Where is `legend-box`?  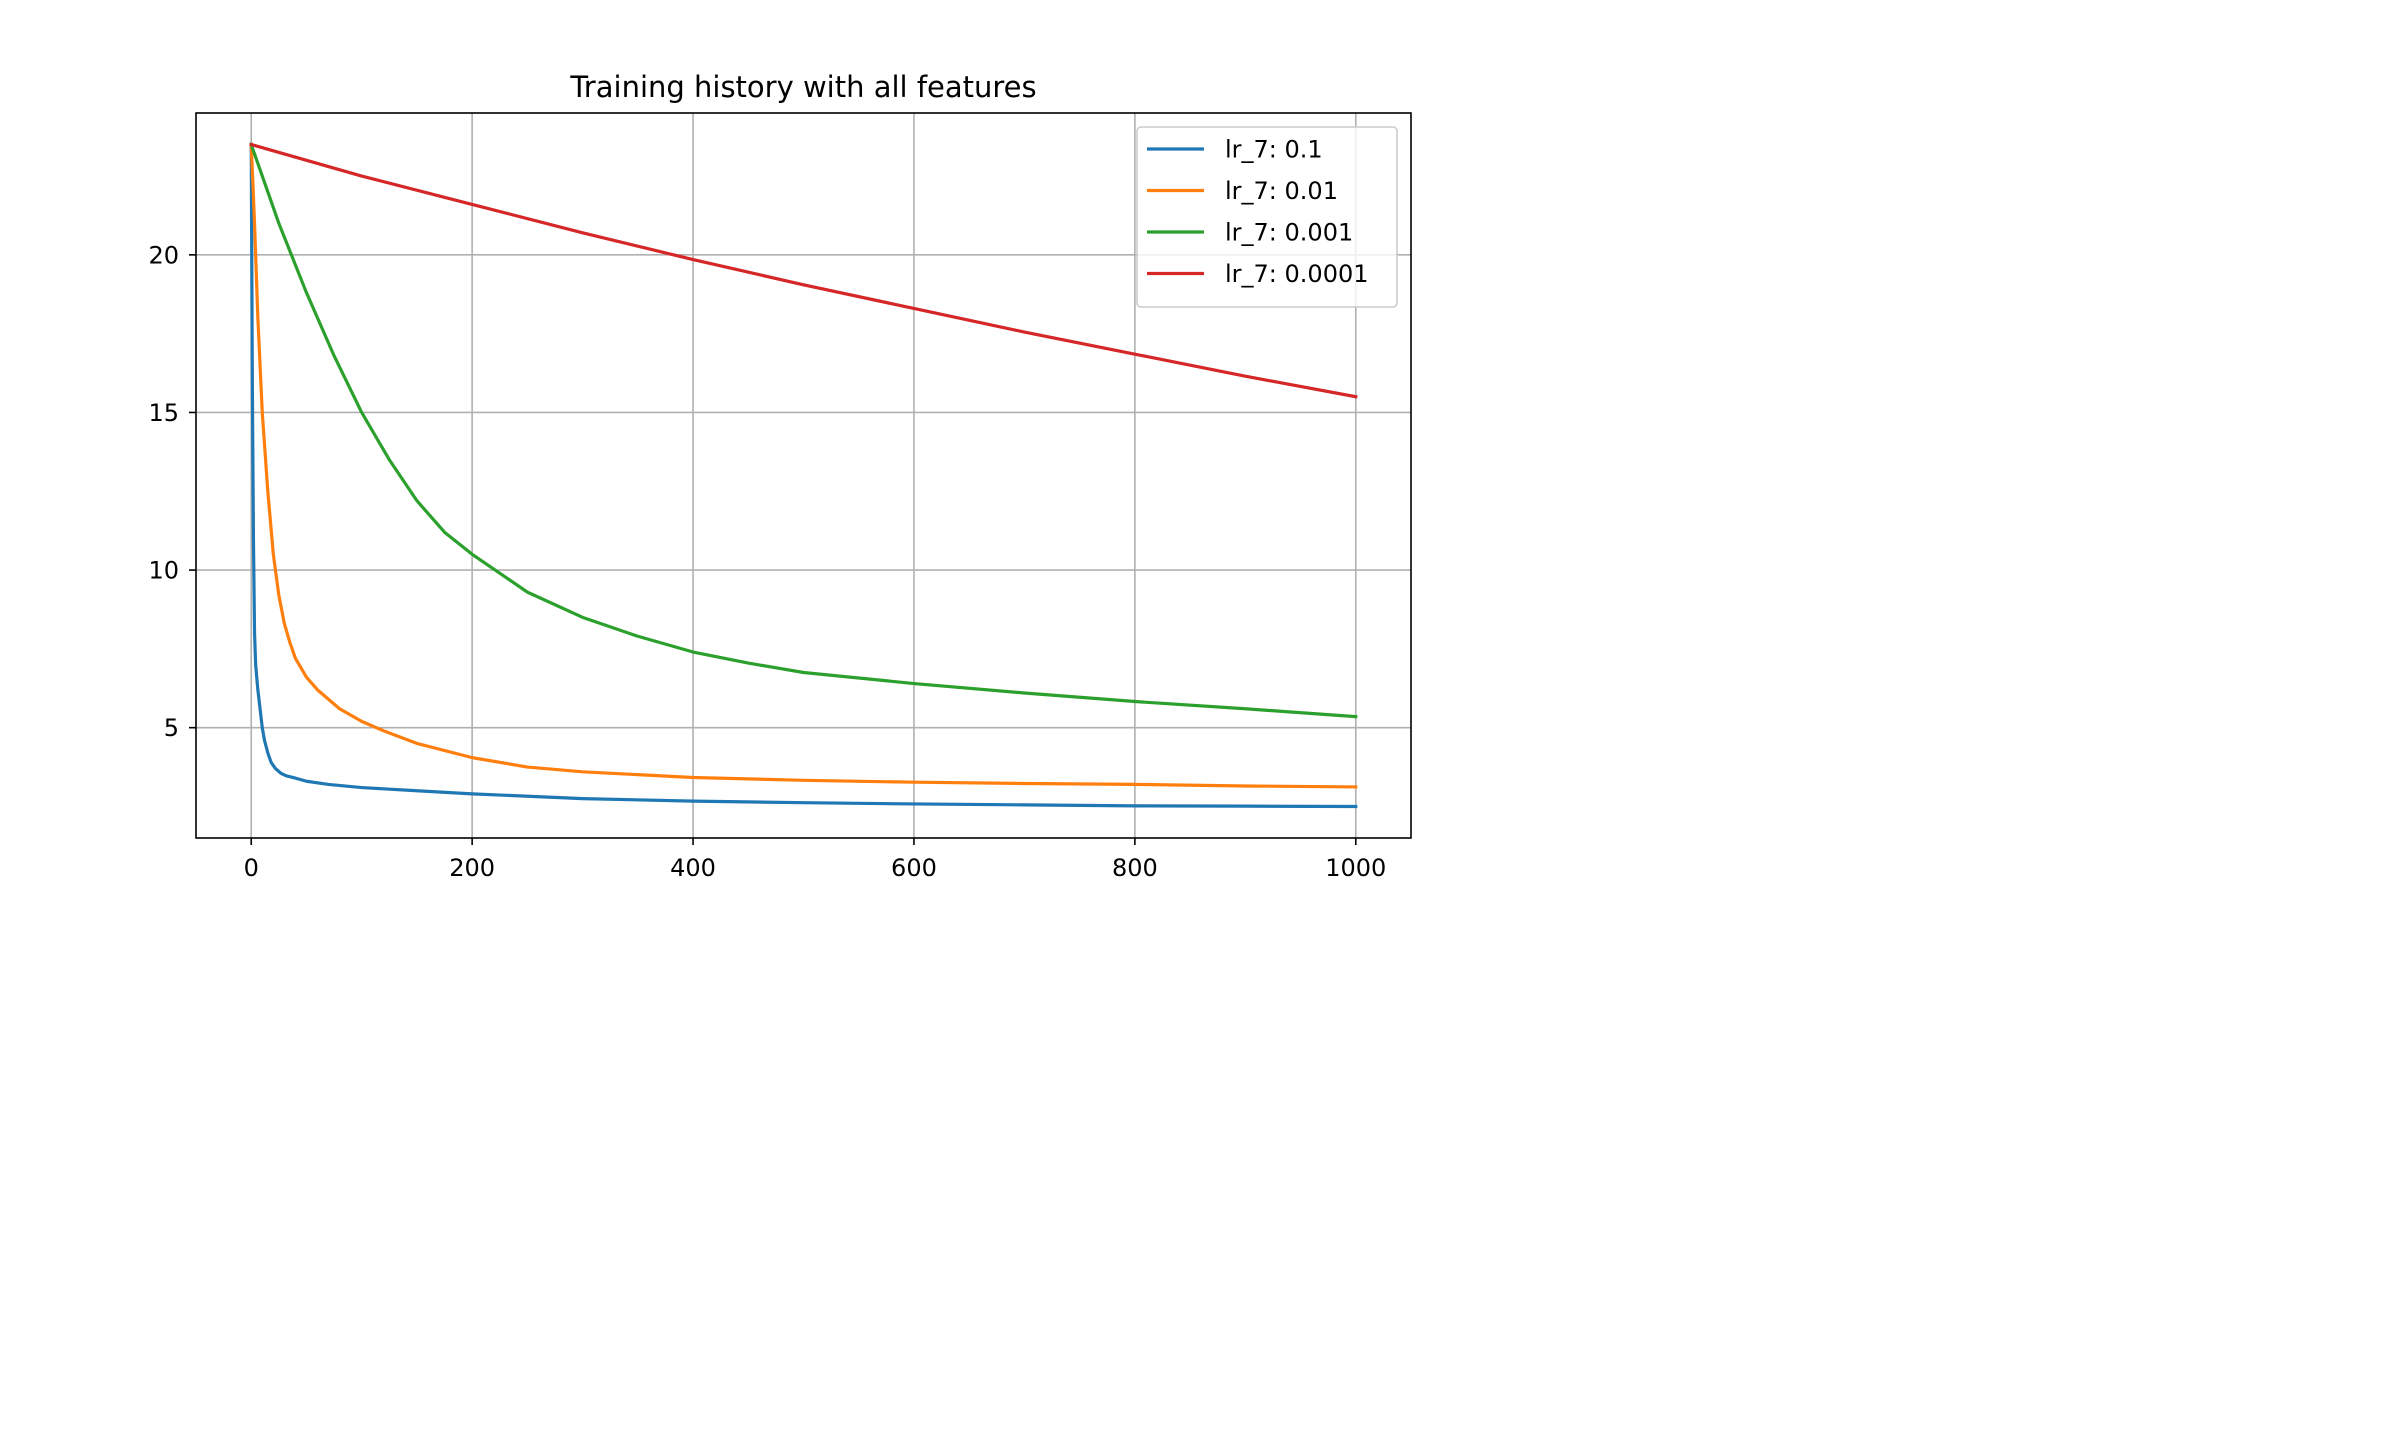 legend-box is located at coordinates (1267, 217).